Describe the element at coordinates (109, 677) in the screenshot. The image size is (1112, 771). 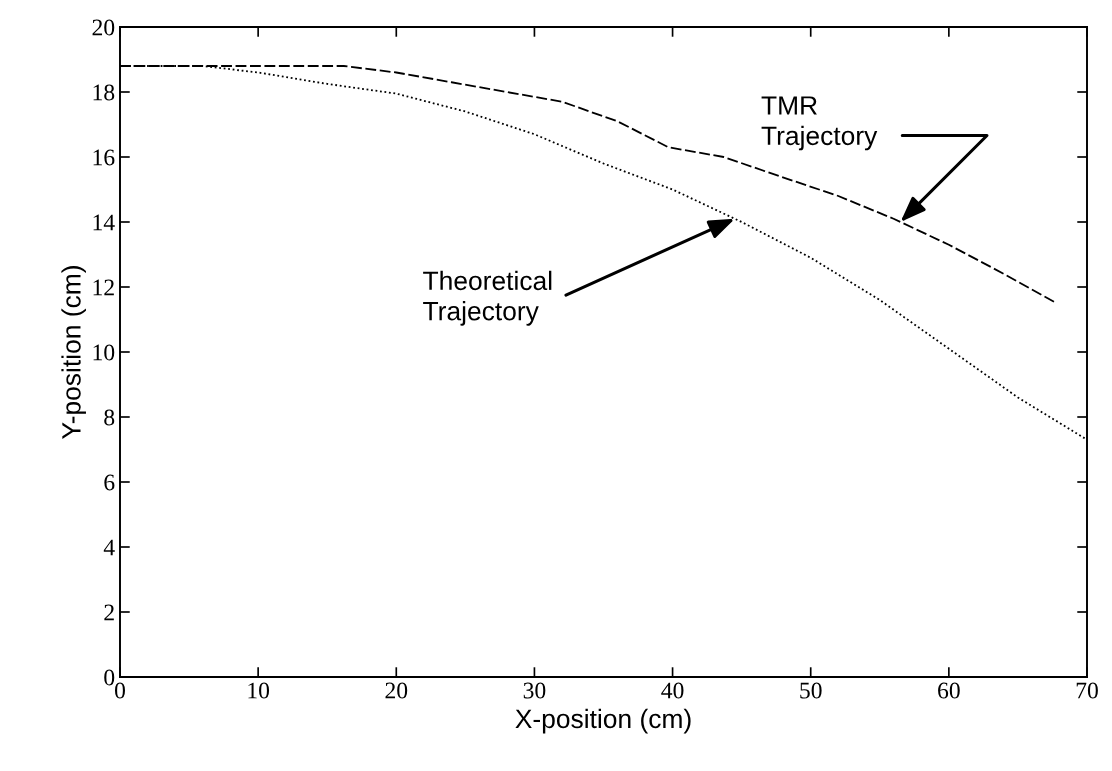
I see `y-tick-label: 0` at that location.